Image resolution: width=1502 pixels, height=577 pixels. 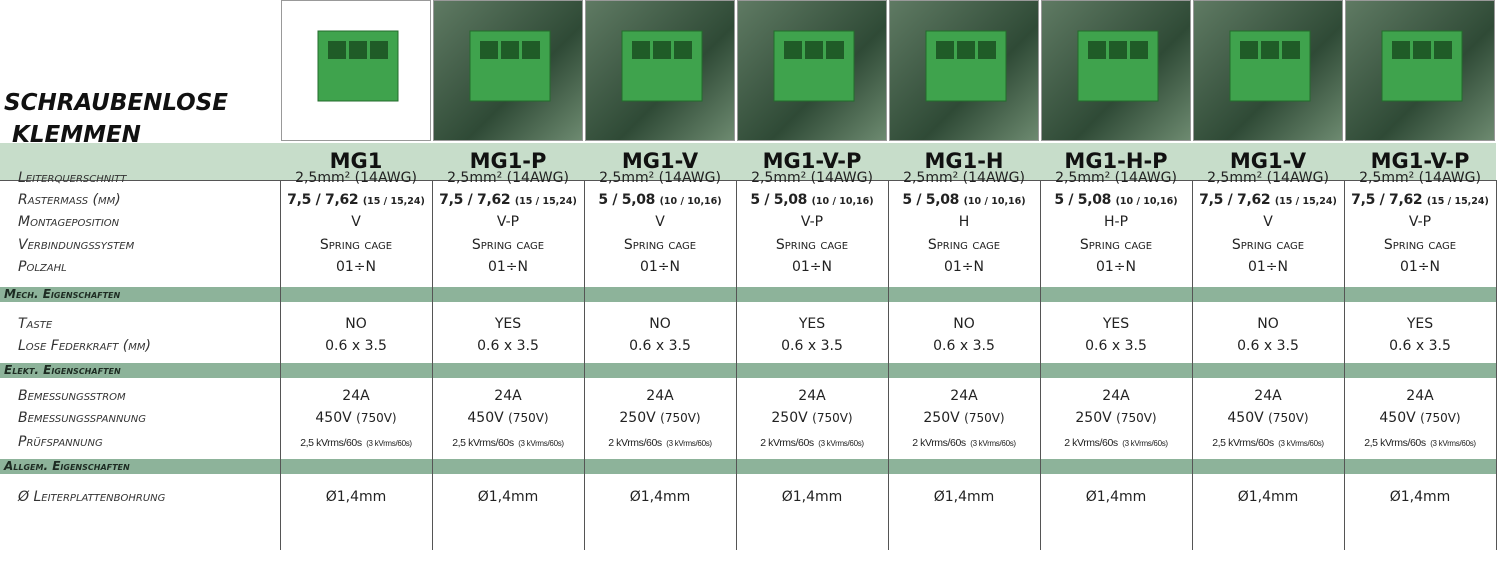 What do you see at coordinates (748, 180) in the screenshot?
I see `header-rule` at bounding box center [748, 180].